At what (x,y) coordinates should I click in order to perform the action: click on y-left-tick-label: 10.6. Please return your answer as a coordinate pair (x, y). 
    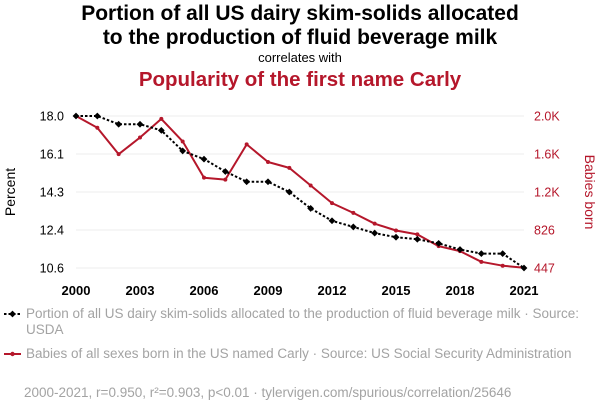
    Looking at the image, I should click on (52, 269).